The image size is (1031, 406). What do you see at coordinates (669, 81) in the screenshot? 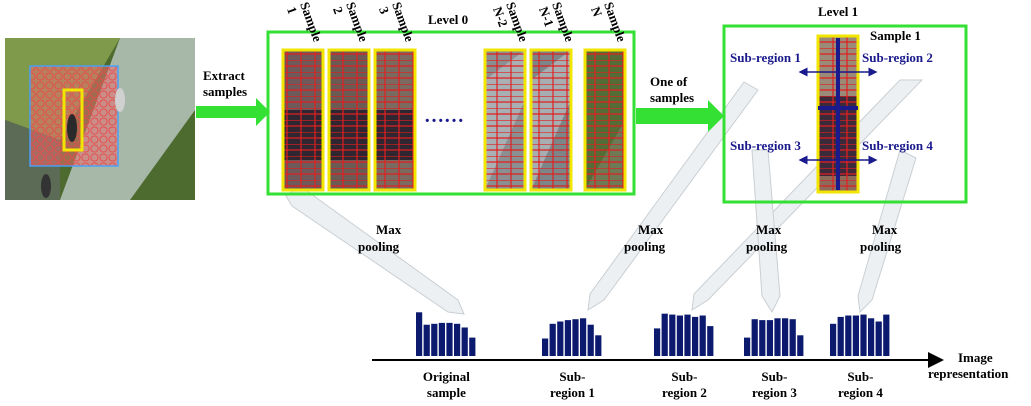
I see `one-of-label-1: One of` at bounding box center [669, 81].